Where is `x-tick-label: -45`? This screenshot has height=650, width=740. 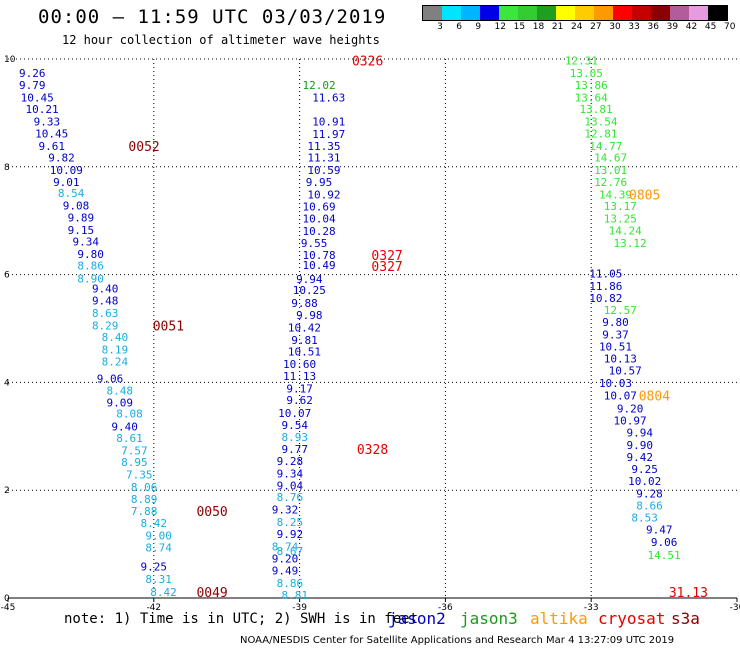
x-tick-label: -45 is located at coordinates (8, 608).